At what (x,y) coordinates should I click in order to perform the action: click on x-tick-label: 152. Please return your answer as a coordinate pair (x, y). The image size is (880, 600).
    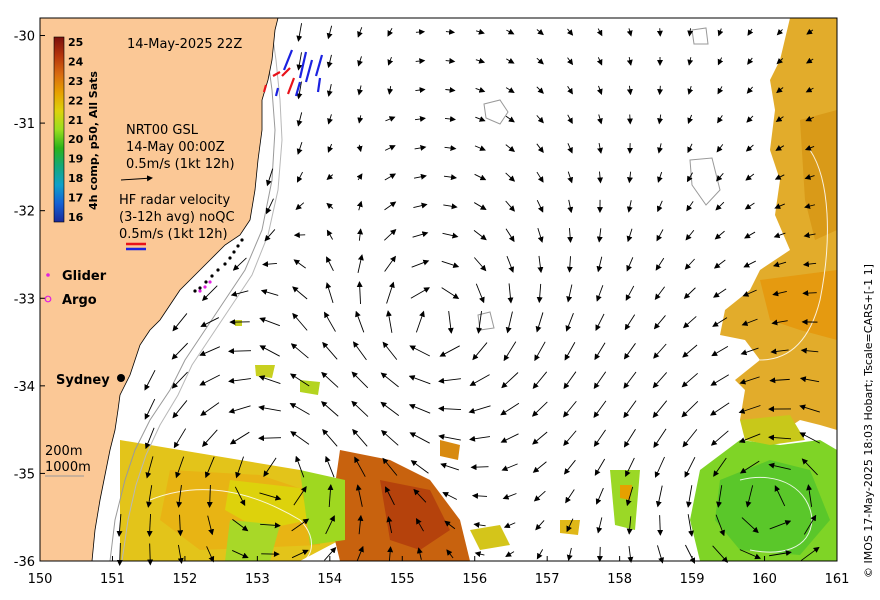
    Looking at the image, I should click on (184, 579).